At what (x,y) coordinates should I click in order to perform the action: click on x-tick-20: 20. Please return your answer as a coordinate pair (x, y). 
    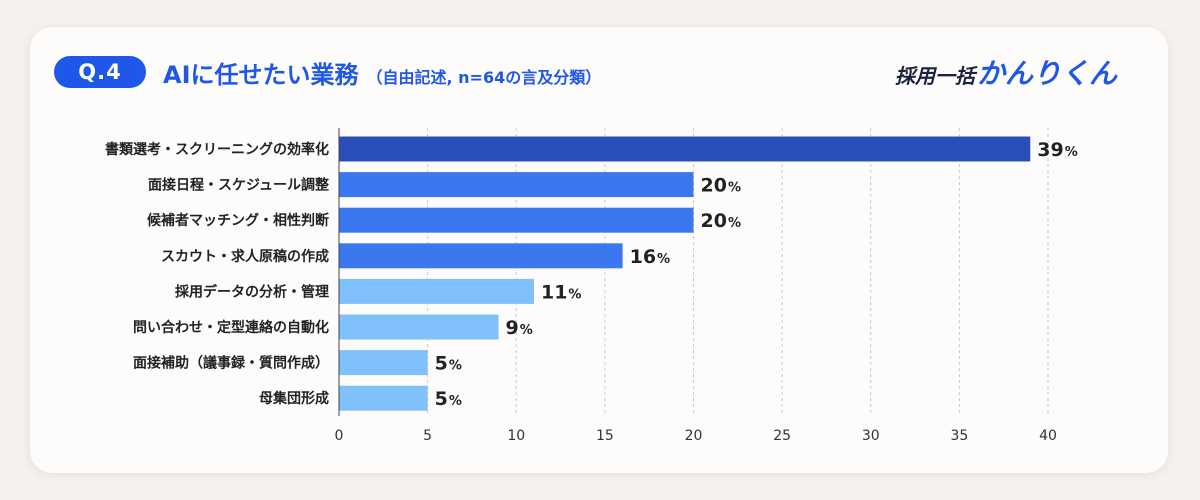
    Looking at the image, I should click on (694, 436).